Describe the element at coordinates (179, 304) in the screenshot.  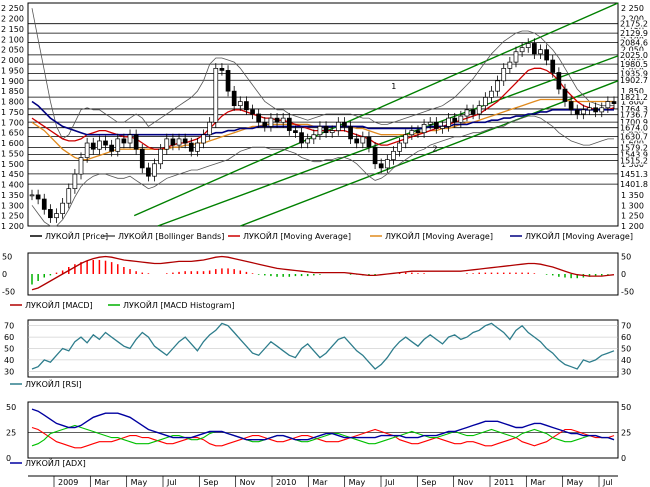
I see `macd-hist-legend-label: ЛУКОЙЛ [MACD Histogram]` at that location.